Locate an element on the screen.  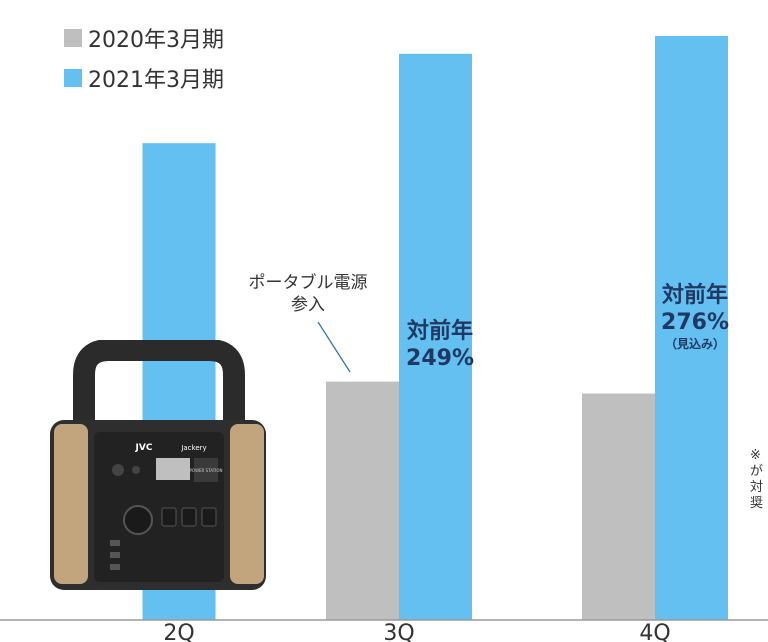
portable-power-station-icon: JVC Jackery POWER STATION is located at coordinates (158, 465).